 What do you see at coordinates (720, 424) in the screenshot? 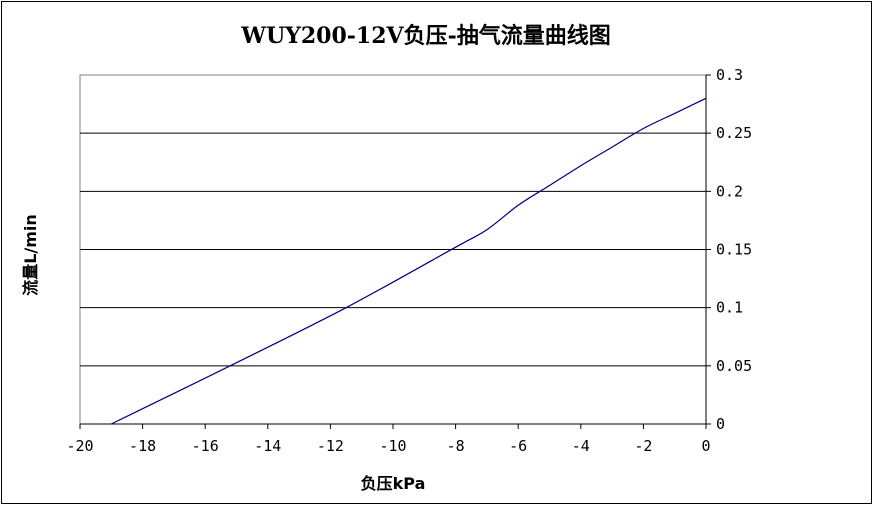
I see `y-tick-label: 0` at bounding box center [720, 424].